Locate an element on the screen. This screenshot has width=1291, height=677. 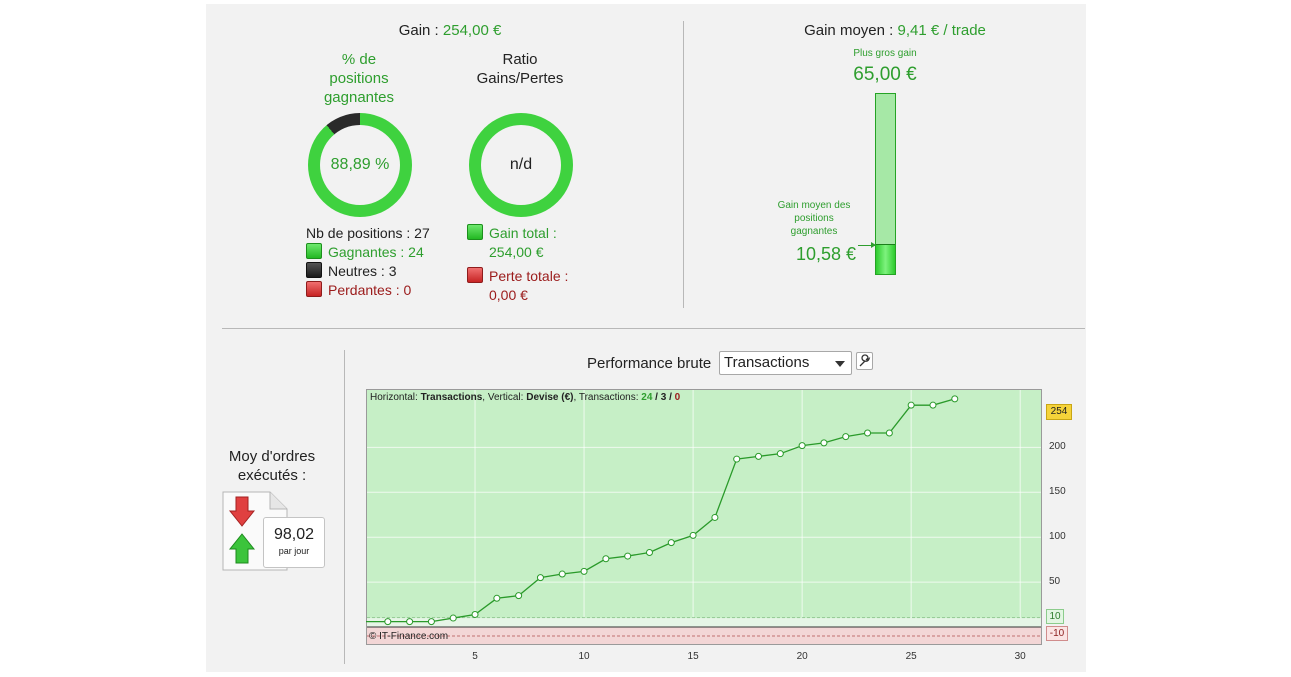
ratio-donut: n/d is located at coordinates (521, 165).